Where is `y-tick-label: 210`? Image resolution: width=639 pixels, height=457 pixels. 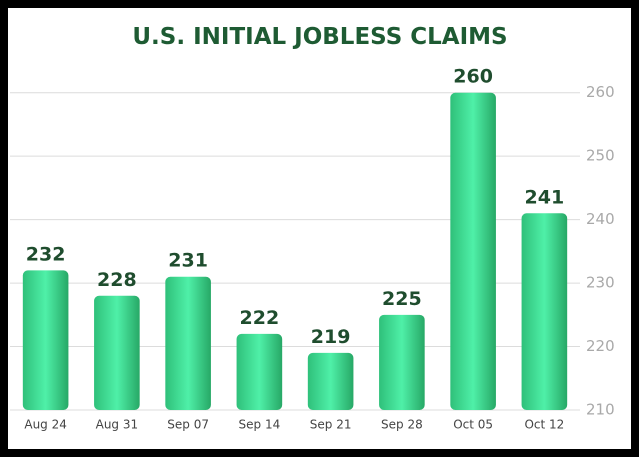 y-tick-label: 210 is located at coordinates (600, 410).